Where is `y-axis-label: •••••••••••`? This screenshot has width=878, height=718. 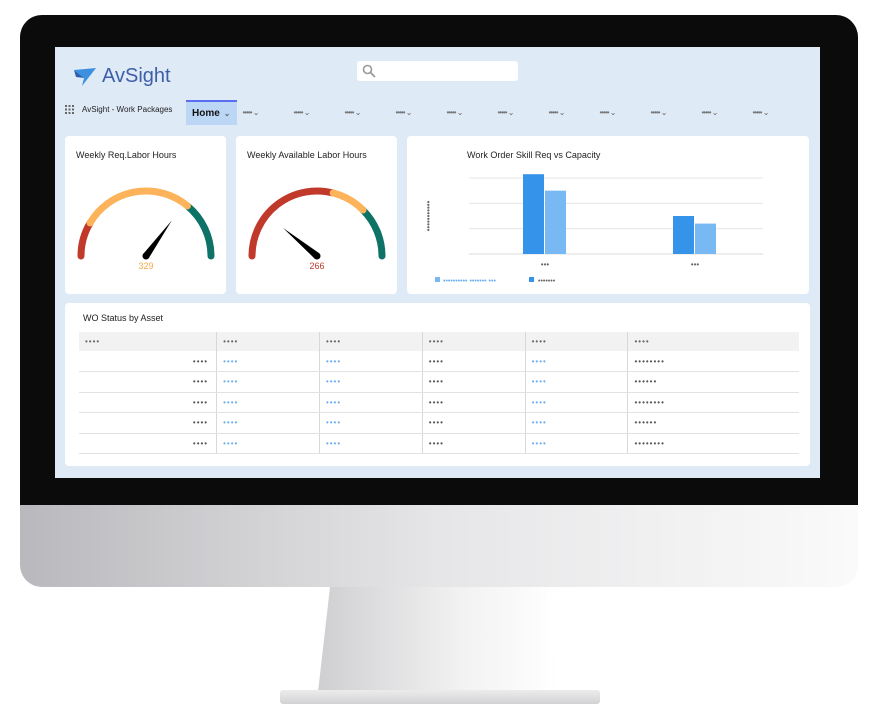
y-axis-label: ••••••••••• is located at coordinates (428, 215).